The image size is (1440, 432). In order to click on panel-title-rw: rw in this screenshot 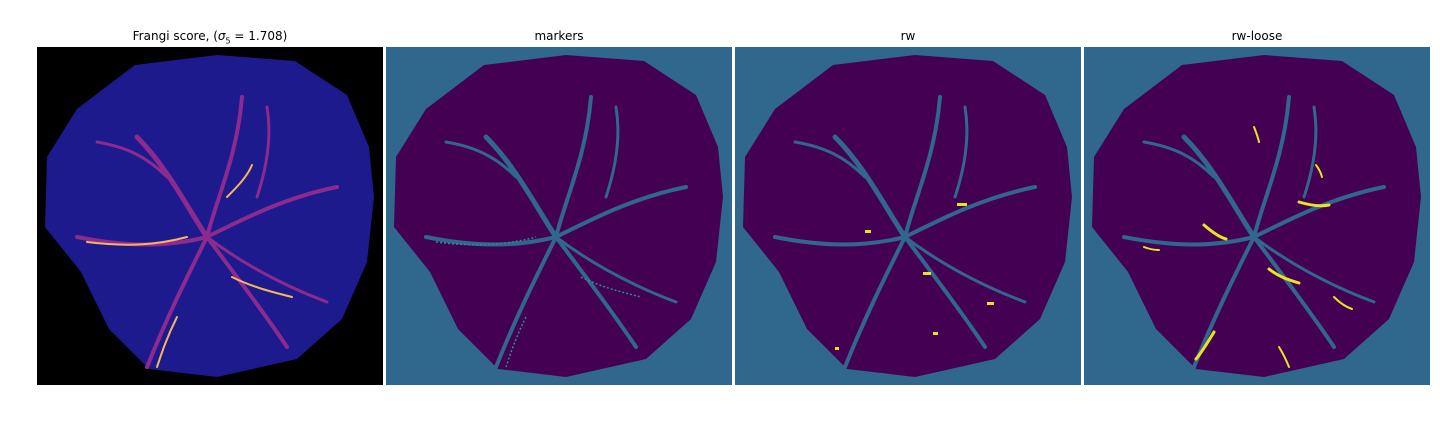, I will do `click(908, 36)`.